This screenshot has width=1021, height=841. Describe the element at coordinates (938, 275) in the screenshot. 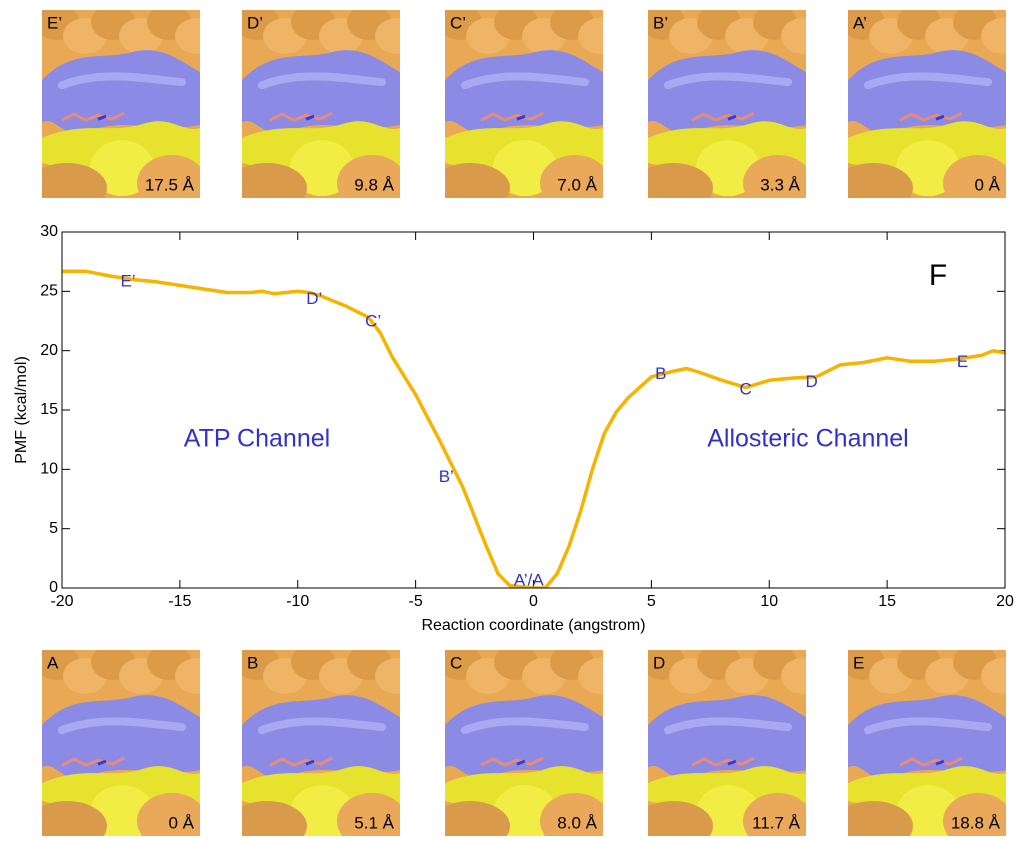

I see `panel-label-f: F` at that location.